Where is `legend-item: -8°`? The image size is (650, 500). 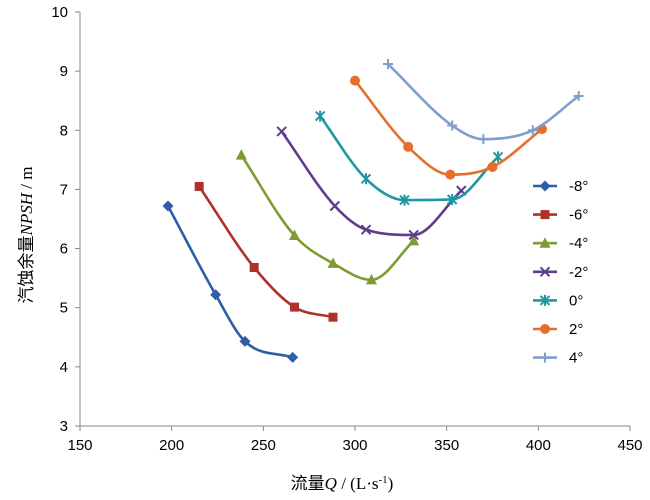 legend-item: -8° is located at coordinates (560, 186).